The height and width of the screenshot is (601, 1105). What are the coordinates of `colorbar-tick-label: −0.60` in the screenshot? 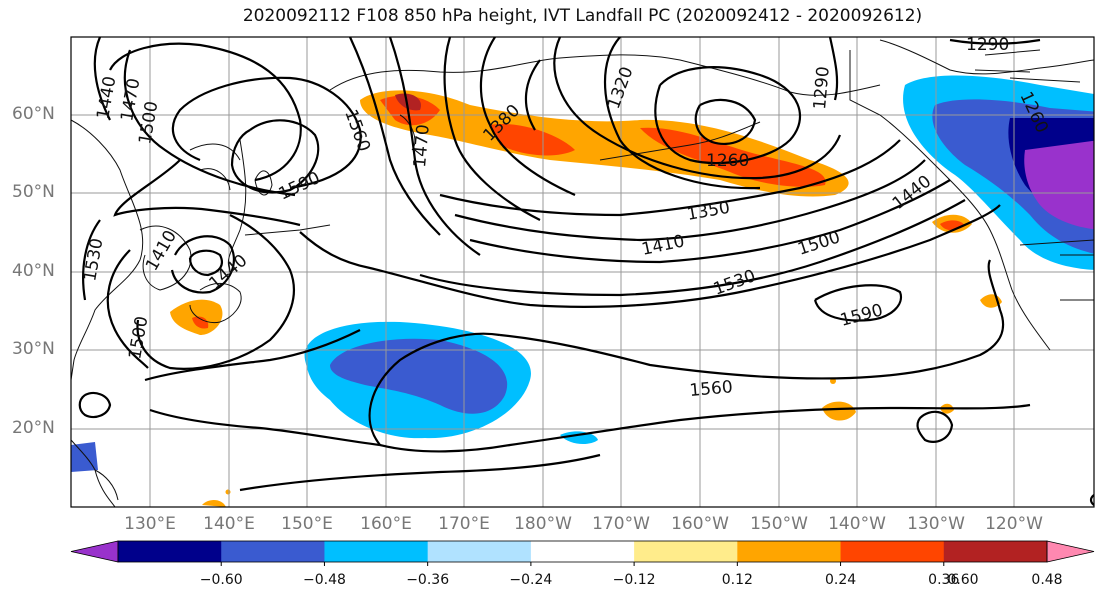 It's located at (221, 580).